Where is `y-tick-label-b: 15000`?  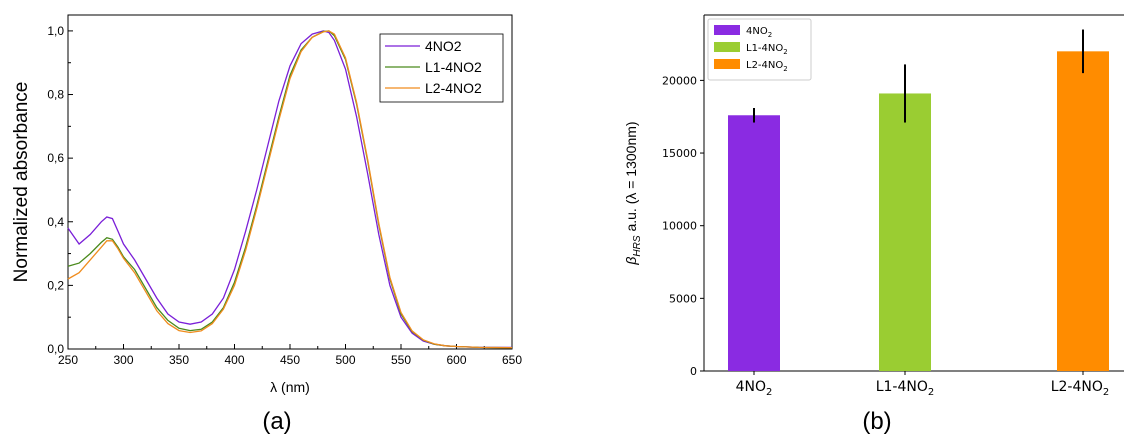
y-tick-label-b: 15000 is located at coordinates (679, 153).